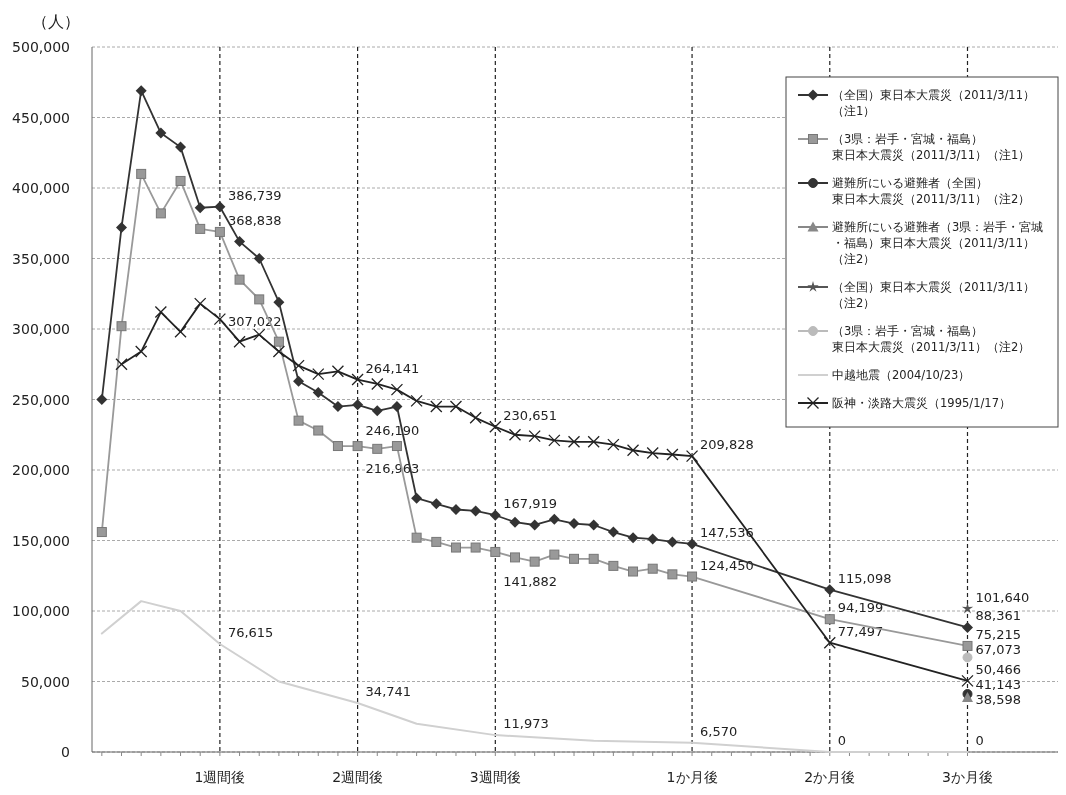 This screenshot has width=1066, height=795. I want to click on legend-label: 避難所にいる避難者（全国）東日本大震災（2011/3/11）（注2）, so click(931, 191).